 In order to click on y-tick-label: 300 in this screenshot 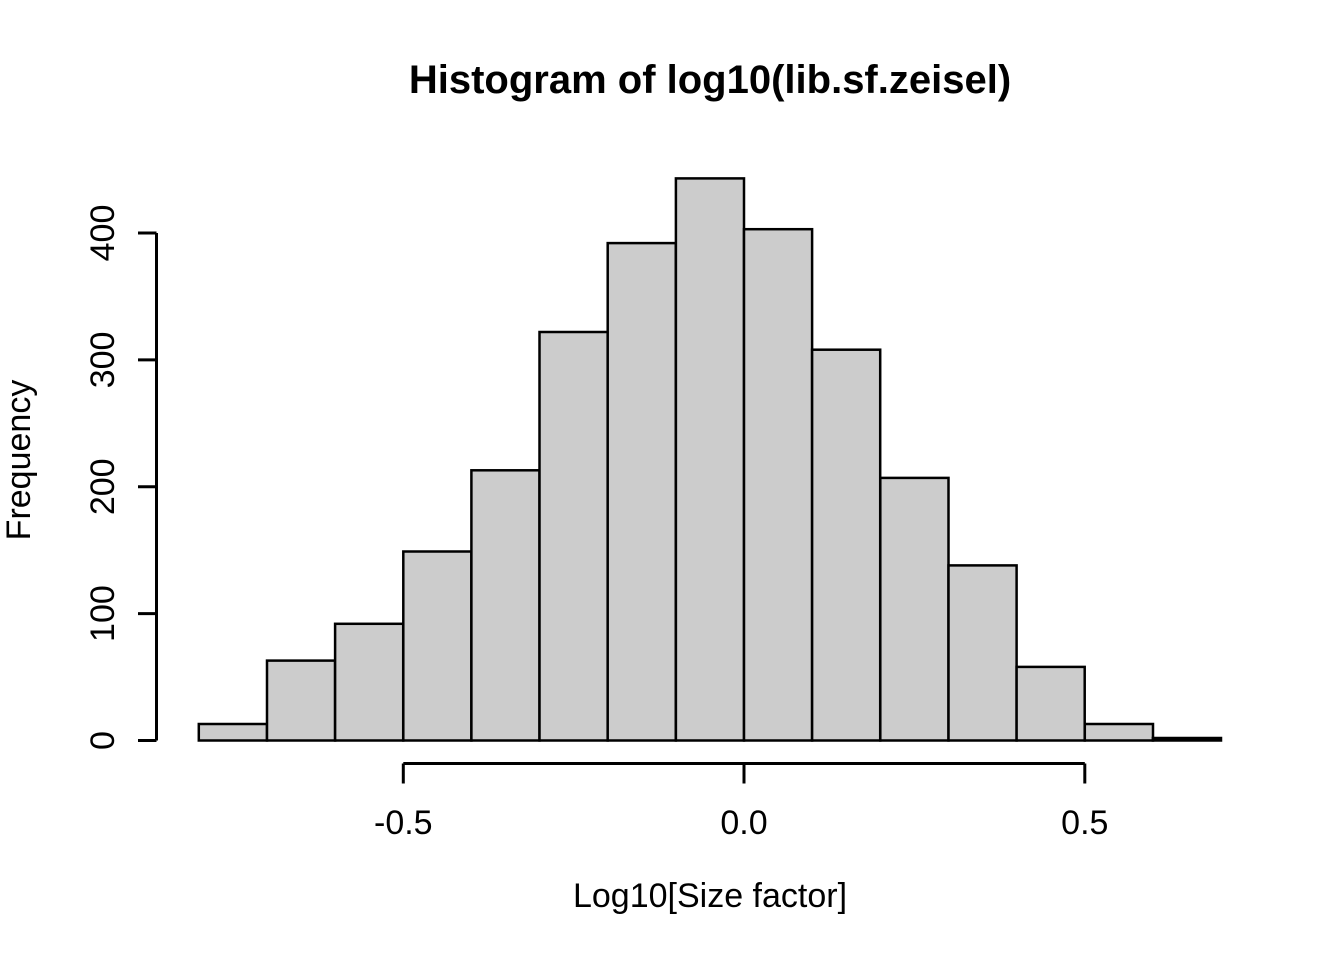, I will do `click(103, 360)`.